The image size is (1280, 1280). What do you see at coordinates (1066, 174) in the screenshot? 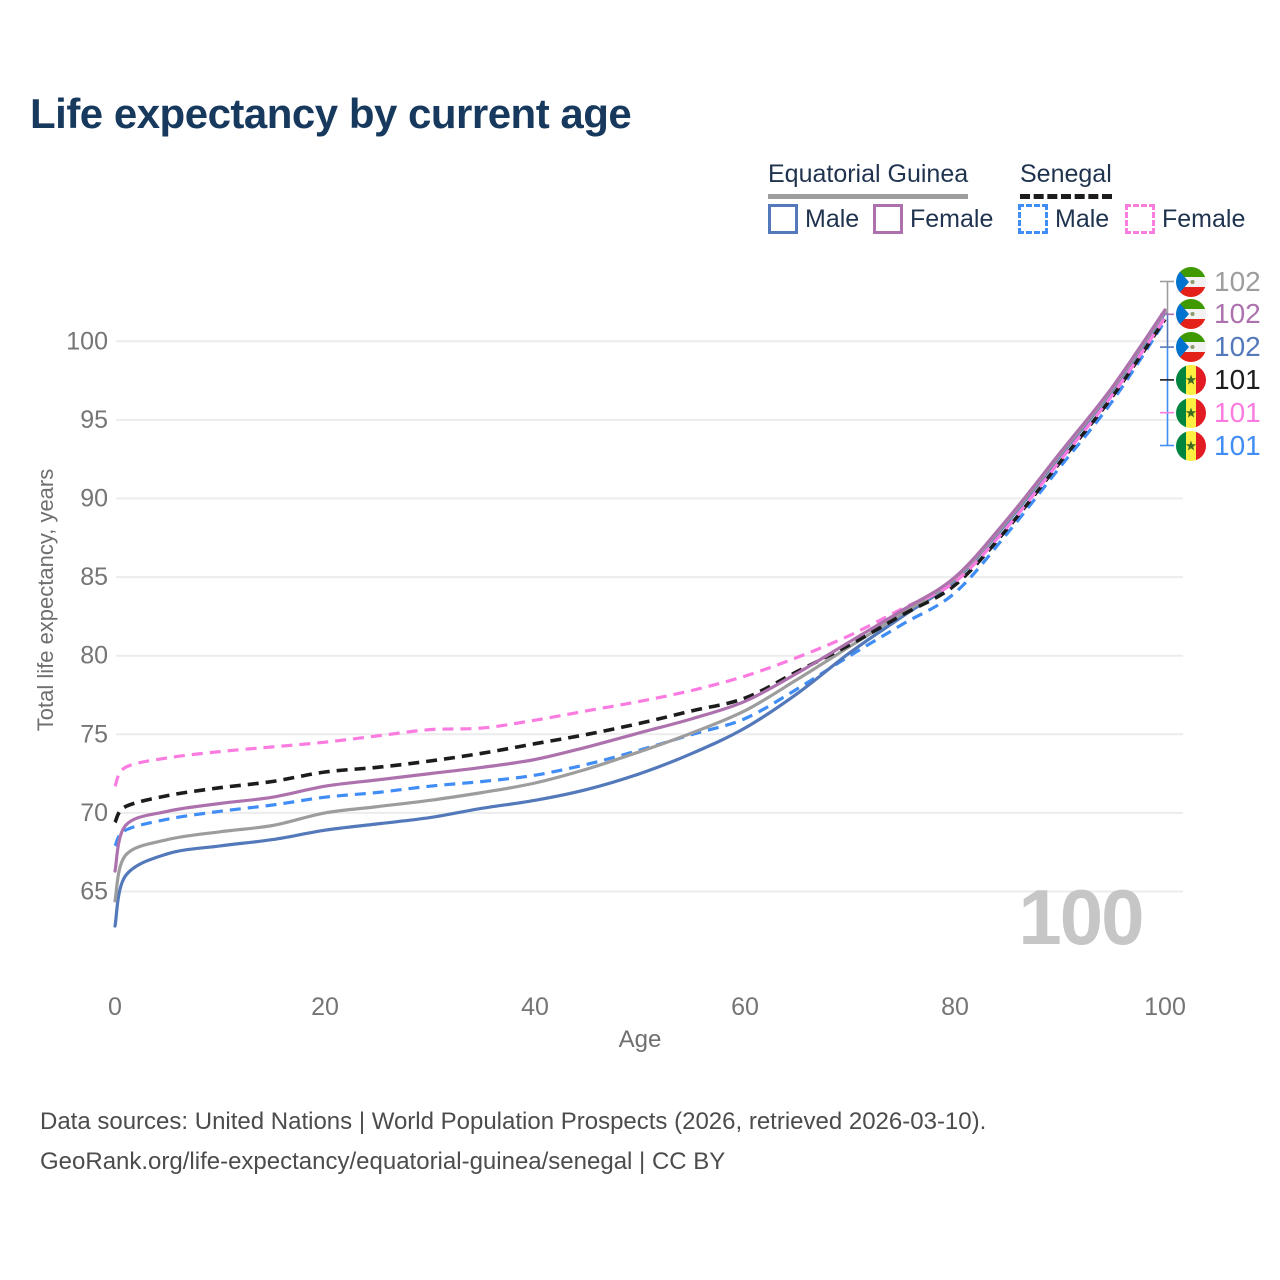
I see `legend-group-label: Senegal` at bounding box center [1066, 174].